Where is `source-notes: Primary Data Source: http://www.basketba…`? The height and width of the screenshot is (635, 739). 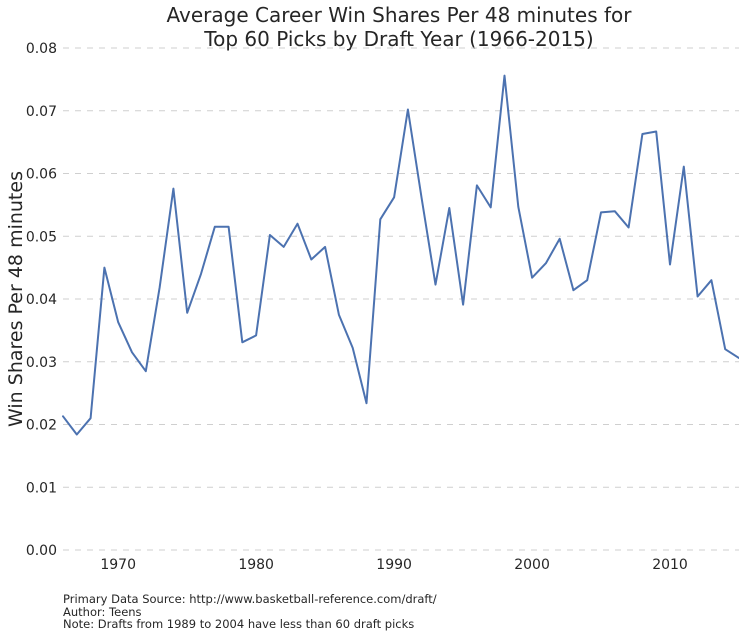
source-notes: Primary Data Source: http://www.basketba… is located at coordinates (250, 612).